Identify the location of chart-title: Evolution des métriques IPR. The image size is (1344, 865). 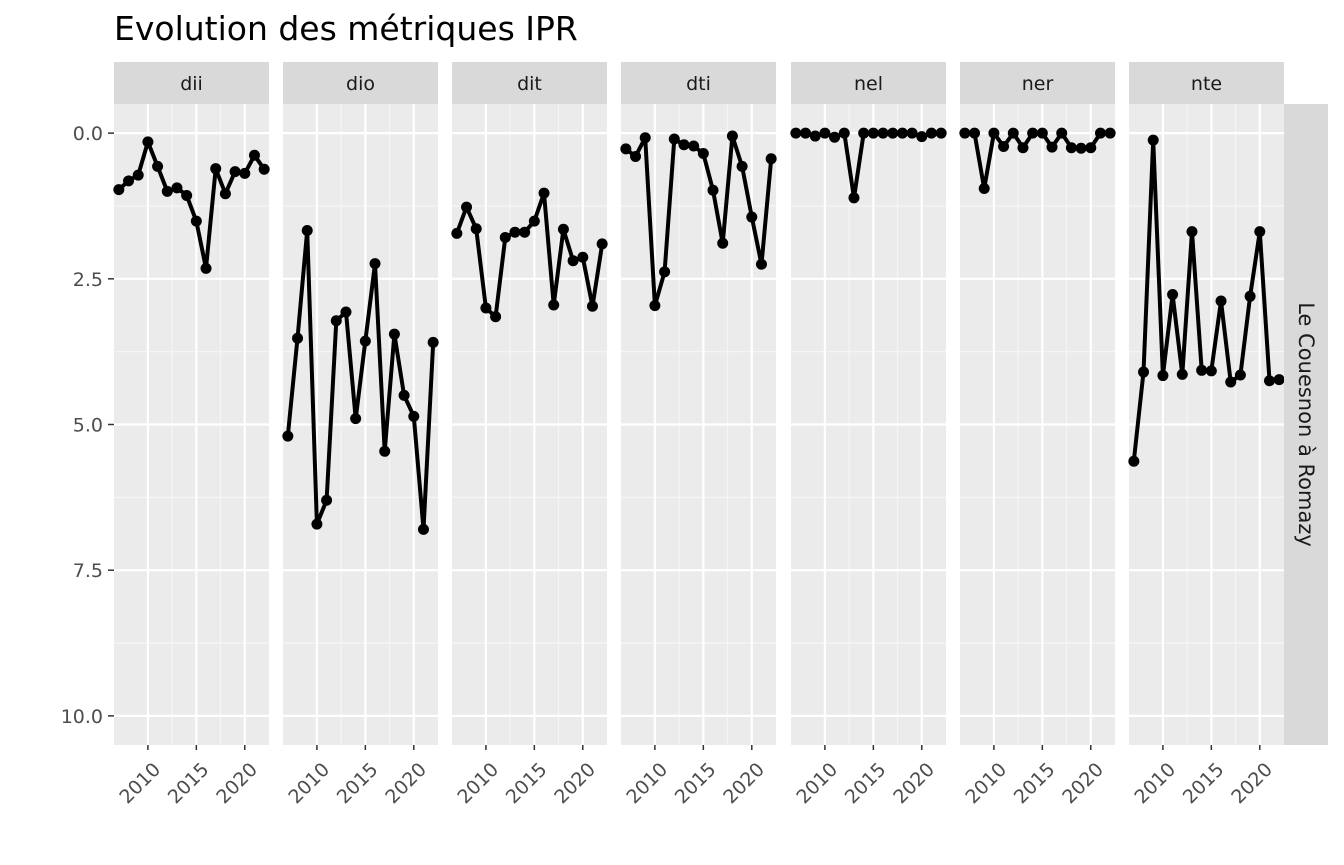
(346, 28).